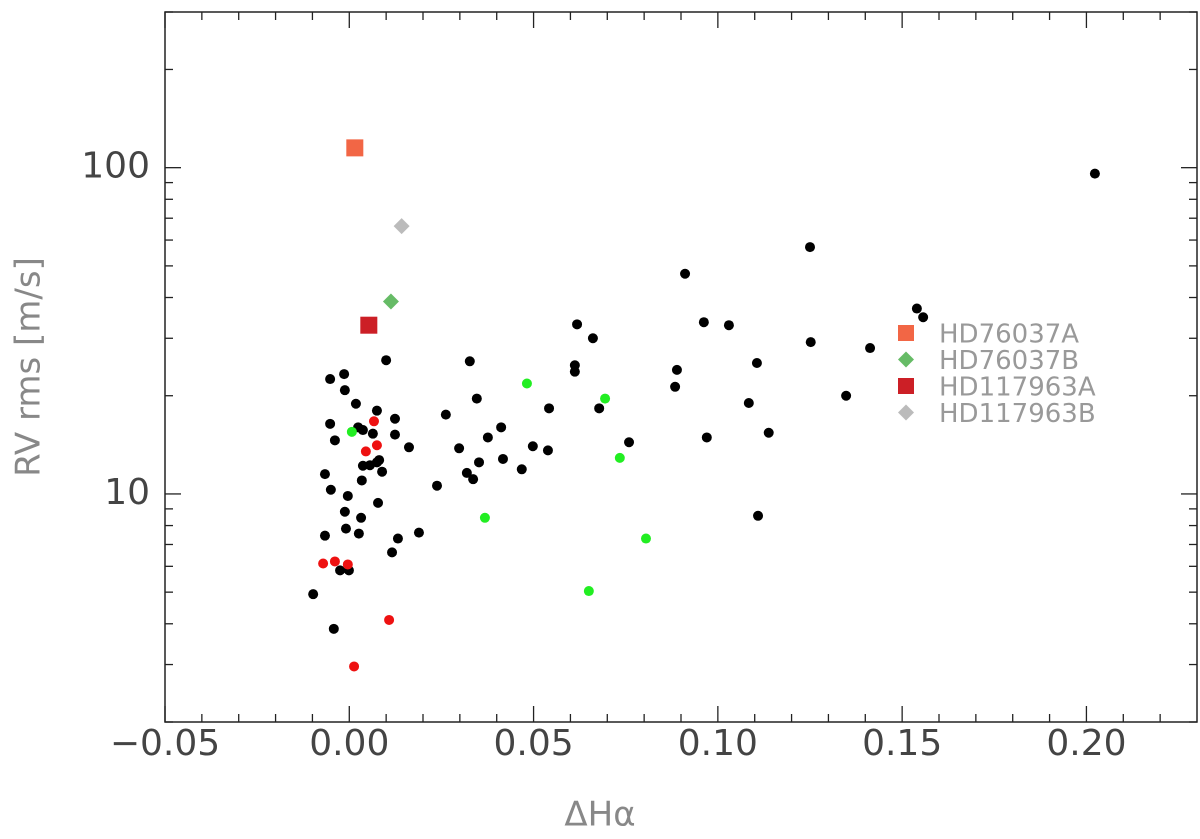 Image resolution: width=1200 pixels, height=839 pixels. Describe the element at coordinates (1017, 414) in the screenshot. I see `legend-label: HD117963B` at that location.